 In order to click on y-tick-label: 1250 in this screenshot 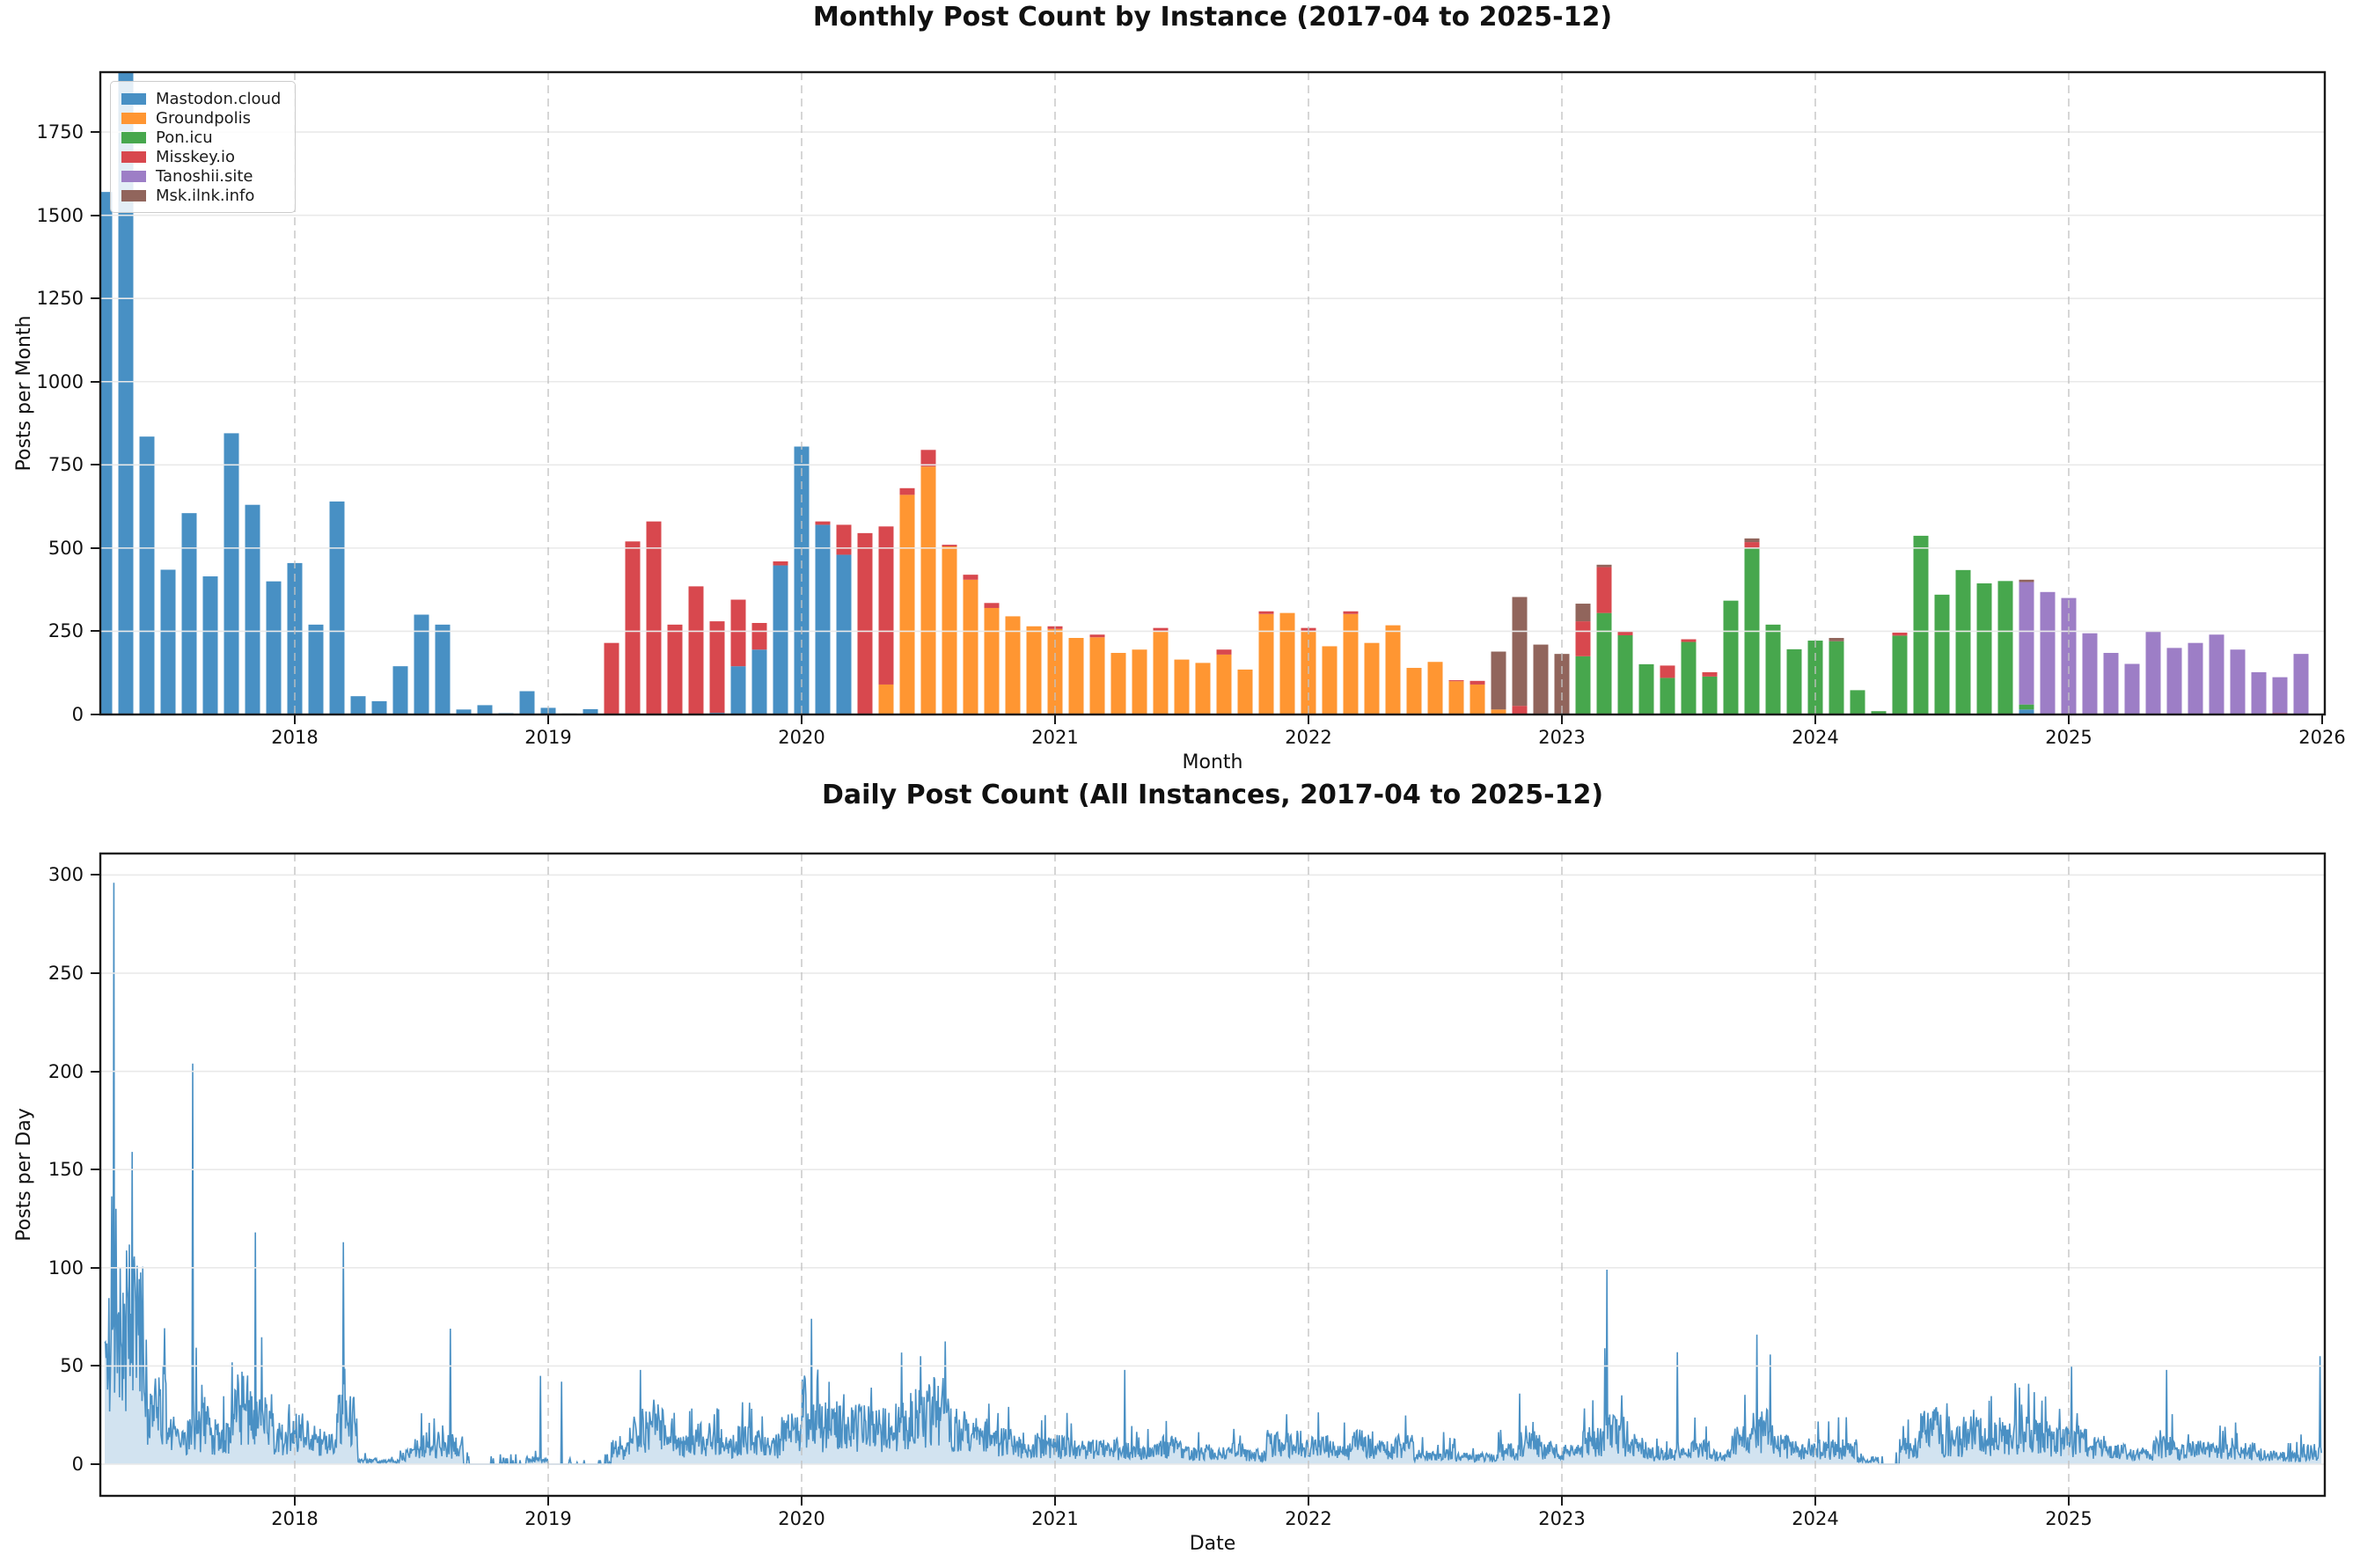, I will do `click(60, 299)`.